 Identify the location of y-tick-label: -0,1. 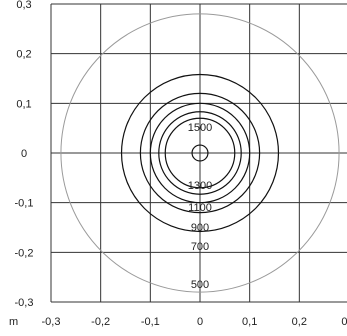
(24, 204).